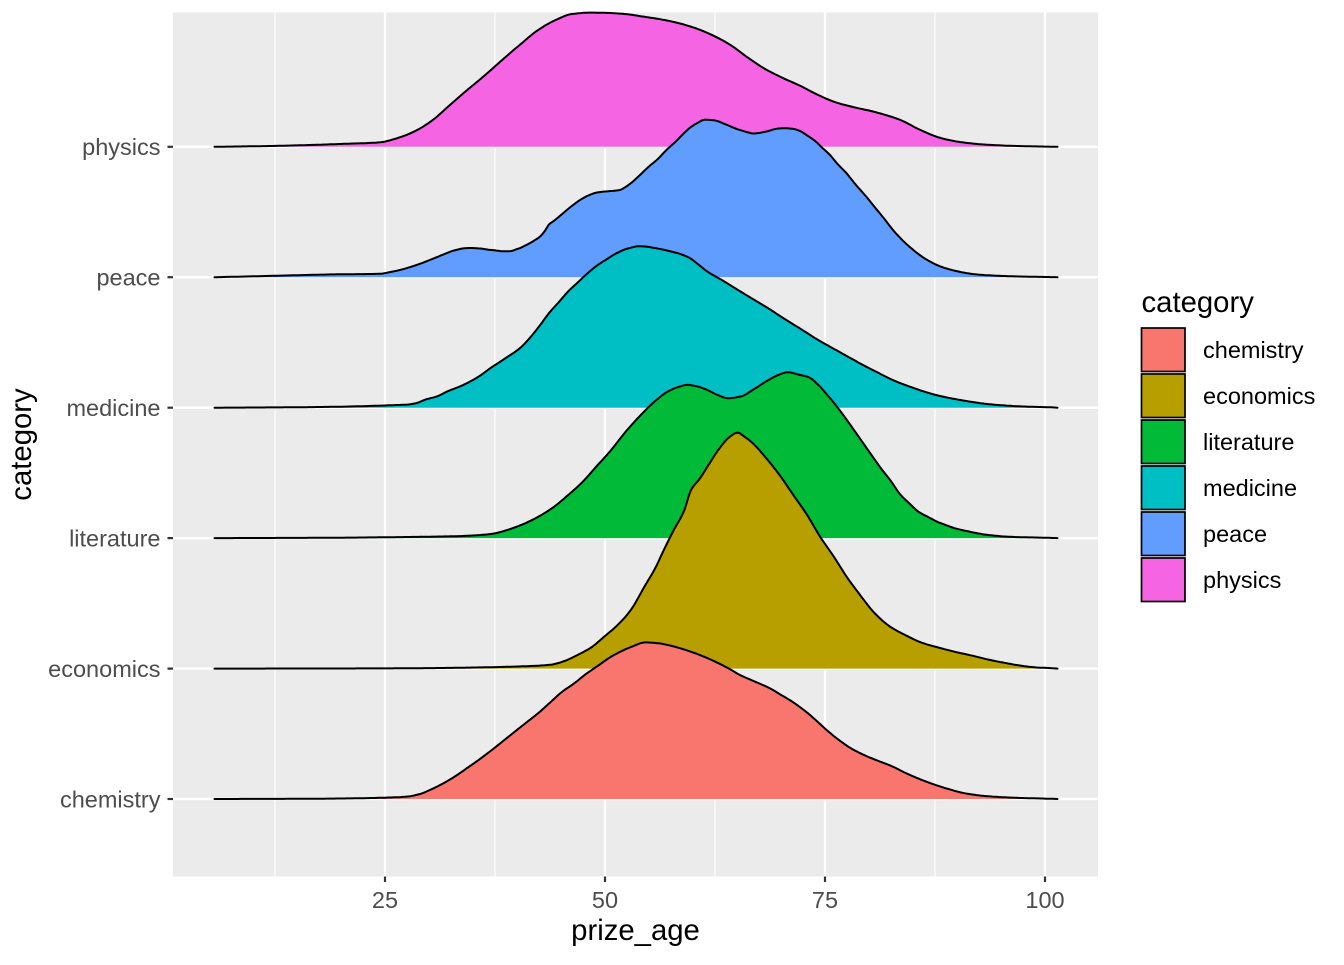 The height and width of the screenshot is (965, 1344). What do you see at coordinates (385, 900) in the screenshot?
I see `svg-text: 25` at bounding box center [385, 900].